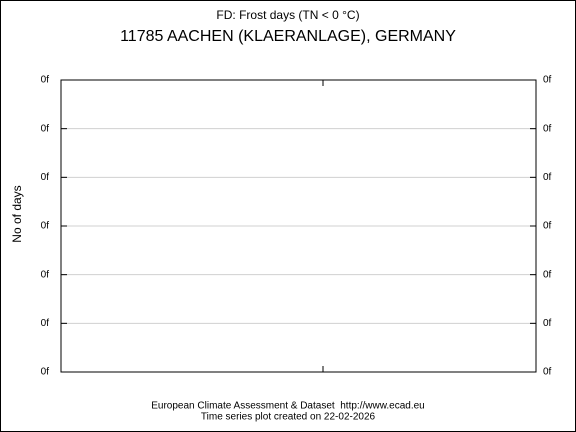  I want to click on y-axis-label: No of days, so click(17, 213).